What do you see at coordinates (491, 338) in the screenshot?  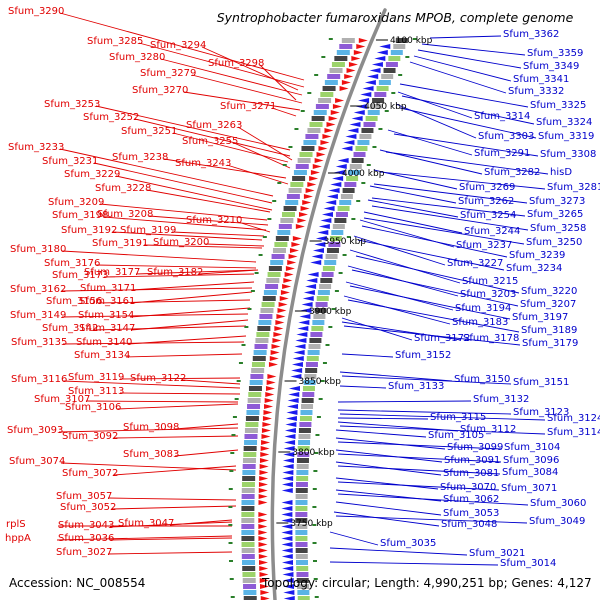 I see `gene-label-right: Sfum_3178` at bounding box center [491, 338].